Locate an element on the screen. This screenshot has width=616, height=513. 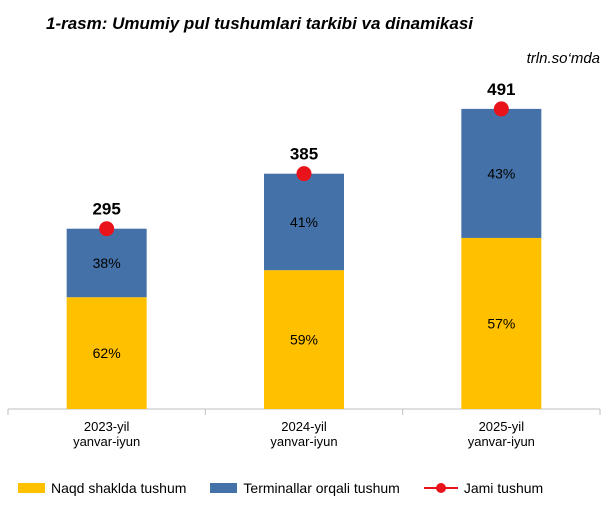
legend-label-terminal: Terminallar orqali tushum is located at coordinates (321, 488).